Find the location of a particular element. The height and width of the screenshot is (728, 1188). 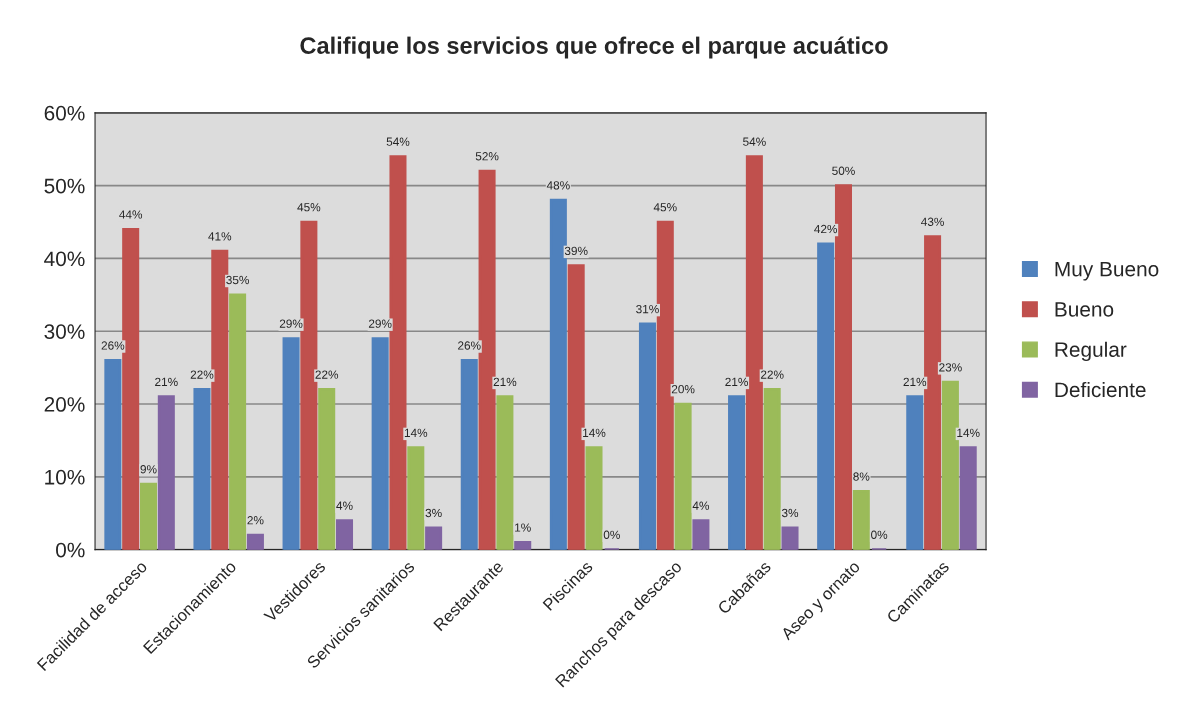

data-label: 48% is located at coordinates (558, 185).